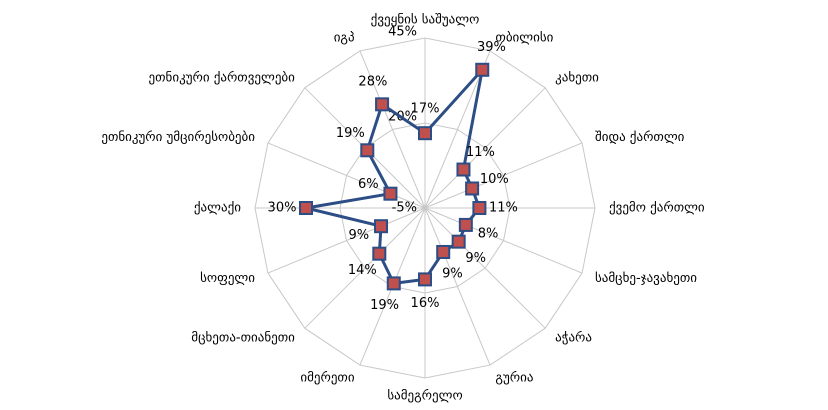 The width and height of the screenshot is (828, 410). What do you see at coordinates (577, 77) in the screenshot?
I see `category-label: კახეთი` at bounding box center [577, 77].